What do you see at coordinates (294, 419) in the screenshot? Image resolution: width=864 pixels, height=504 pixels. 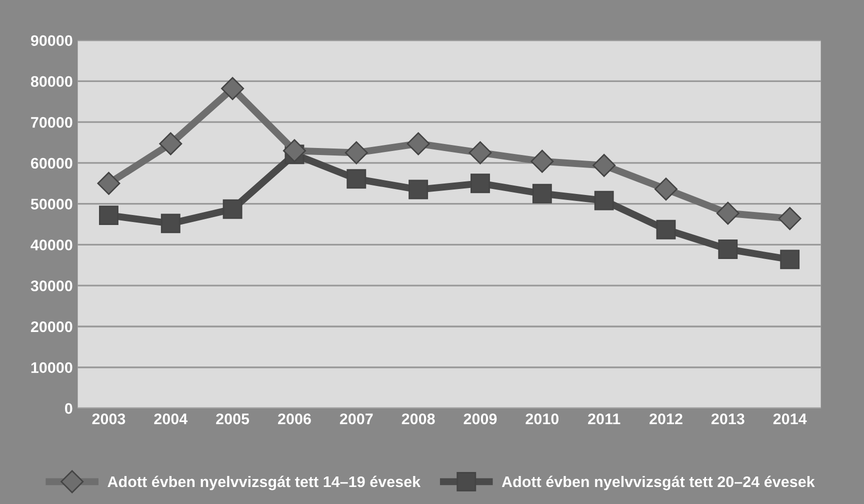 I see `x-tick-label: 2006` at bounding box center [294, 419].